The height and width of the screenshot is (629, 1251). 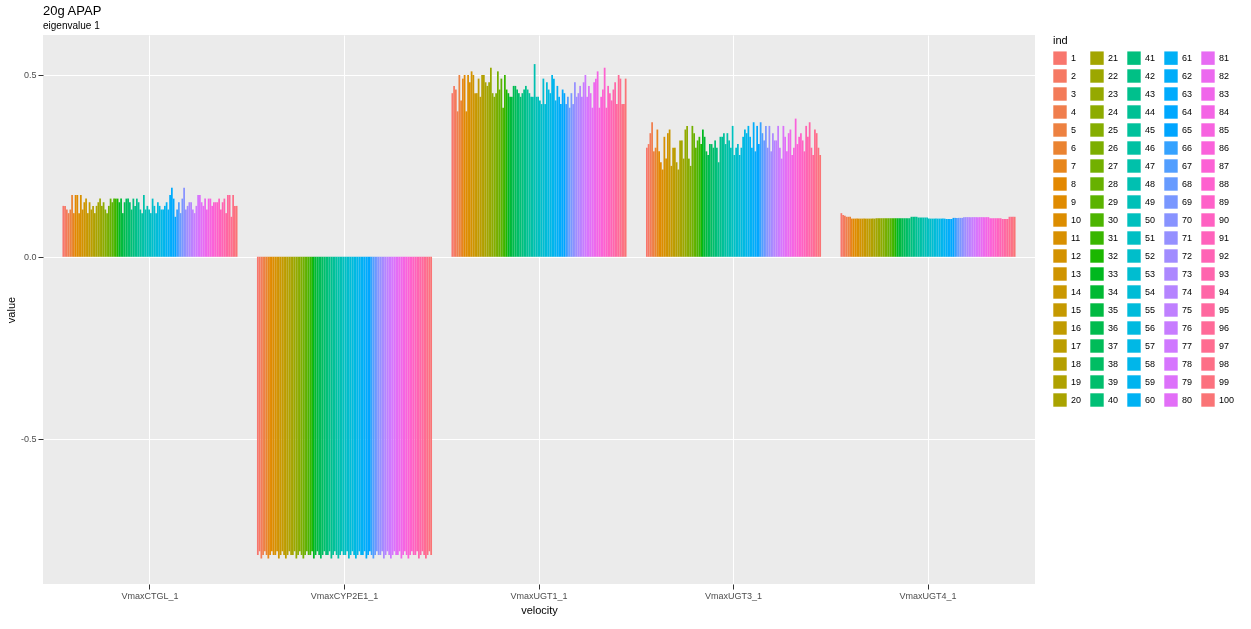 I want to click on legend-label: 7, so click(x=1074, y=166).